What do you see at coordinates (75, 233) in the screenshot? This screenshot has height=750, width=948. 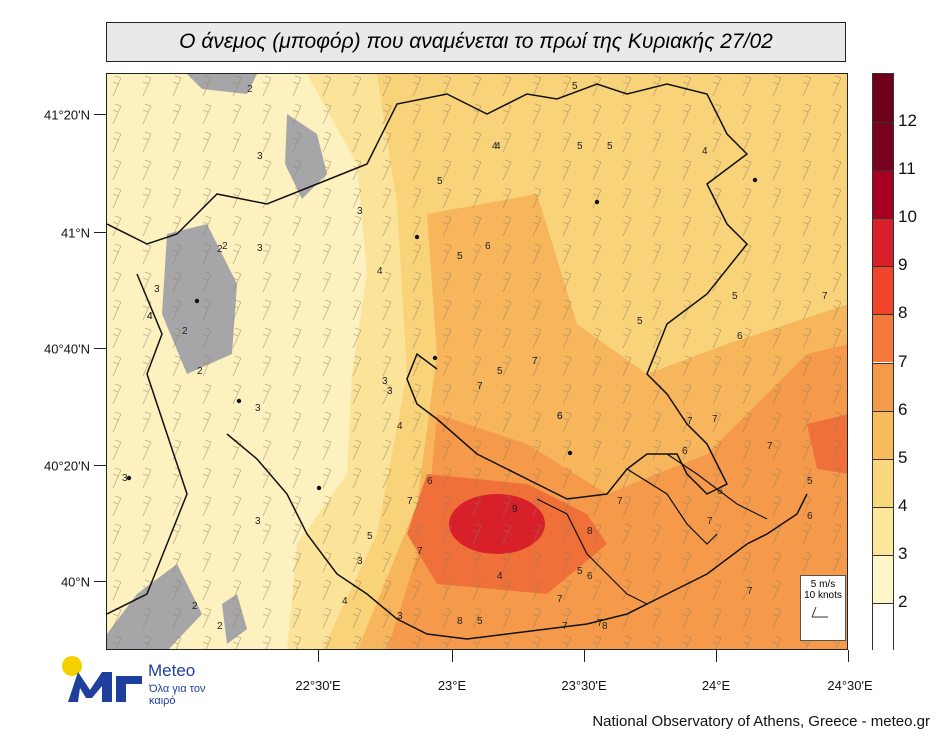 I see `lat-label: 41°N` at bounding box center [75, 233].